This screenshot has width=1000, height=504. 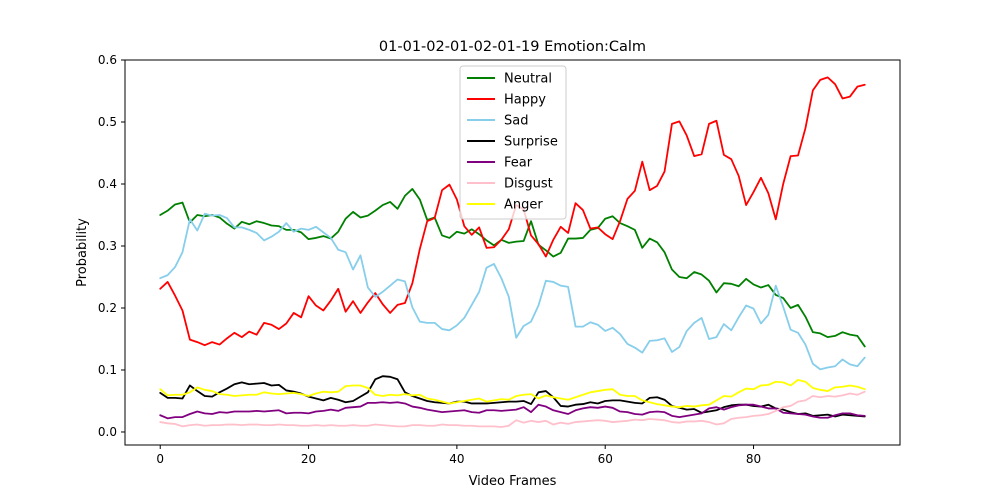 What do you see at coordinates (308, 459) in the screenshot?
I see `x-tick-label: 20` at bounding box center [308, 459].